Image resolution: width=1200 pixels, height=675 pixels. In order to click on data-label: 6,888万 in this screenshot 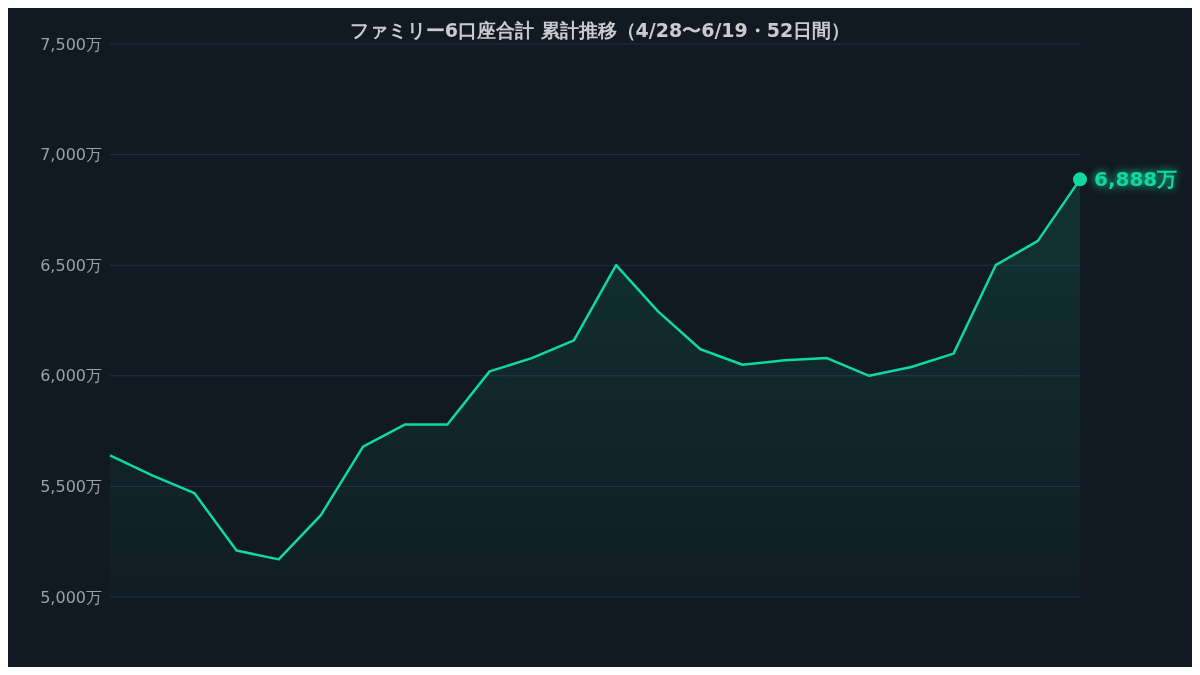, I will do `click(1136, 179)`.